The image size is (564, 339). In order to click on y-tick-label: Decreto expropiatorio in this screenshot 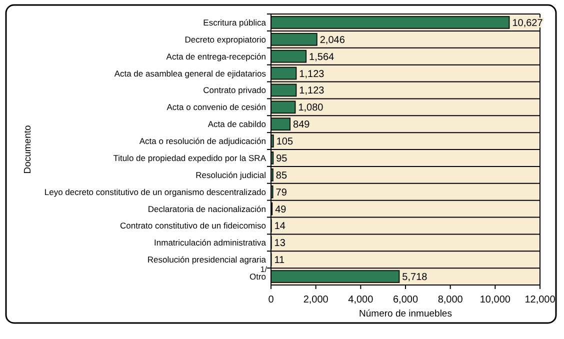, I will do `click(225, 39)`.